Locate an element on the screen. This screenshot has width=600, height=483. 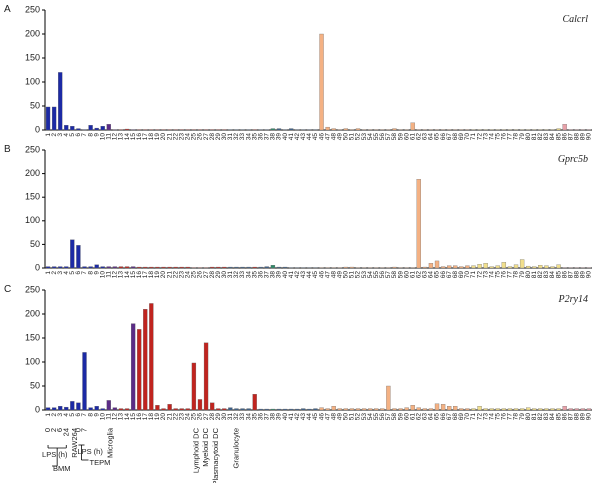
panel-label: B is located at coordinates (7, 149).